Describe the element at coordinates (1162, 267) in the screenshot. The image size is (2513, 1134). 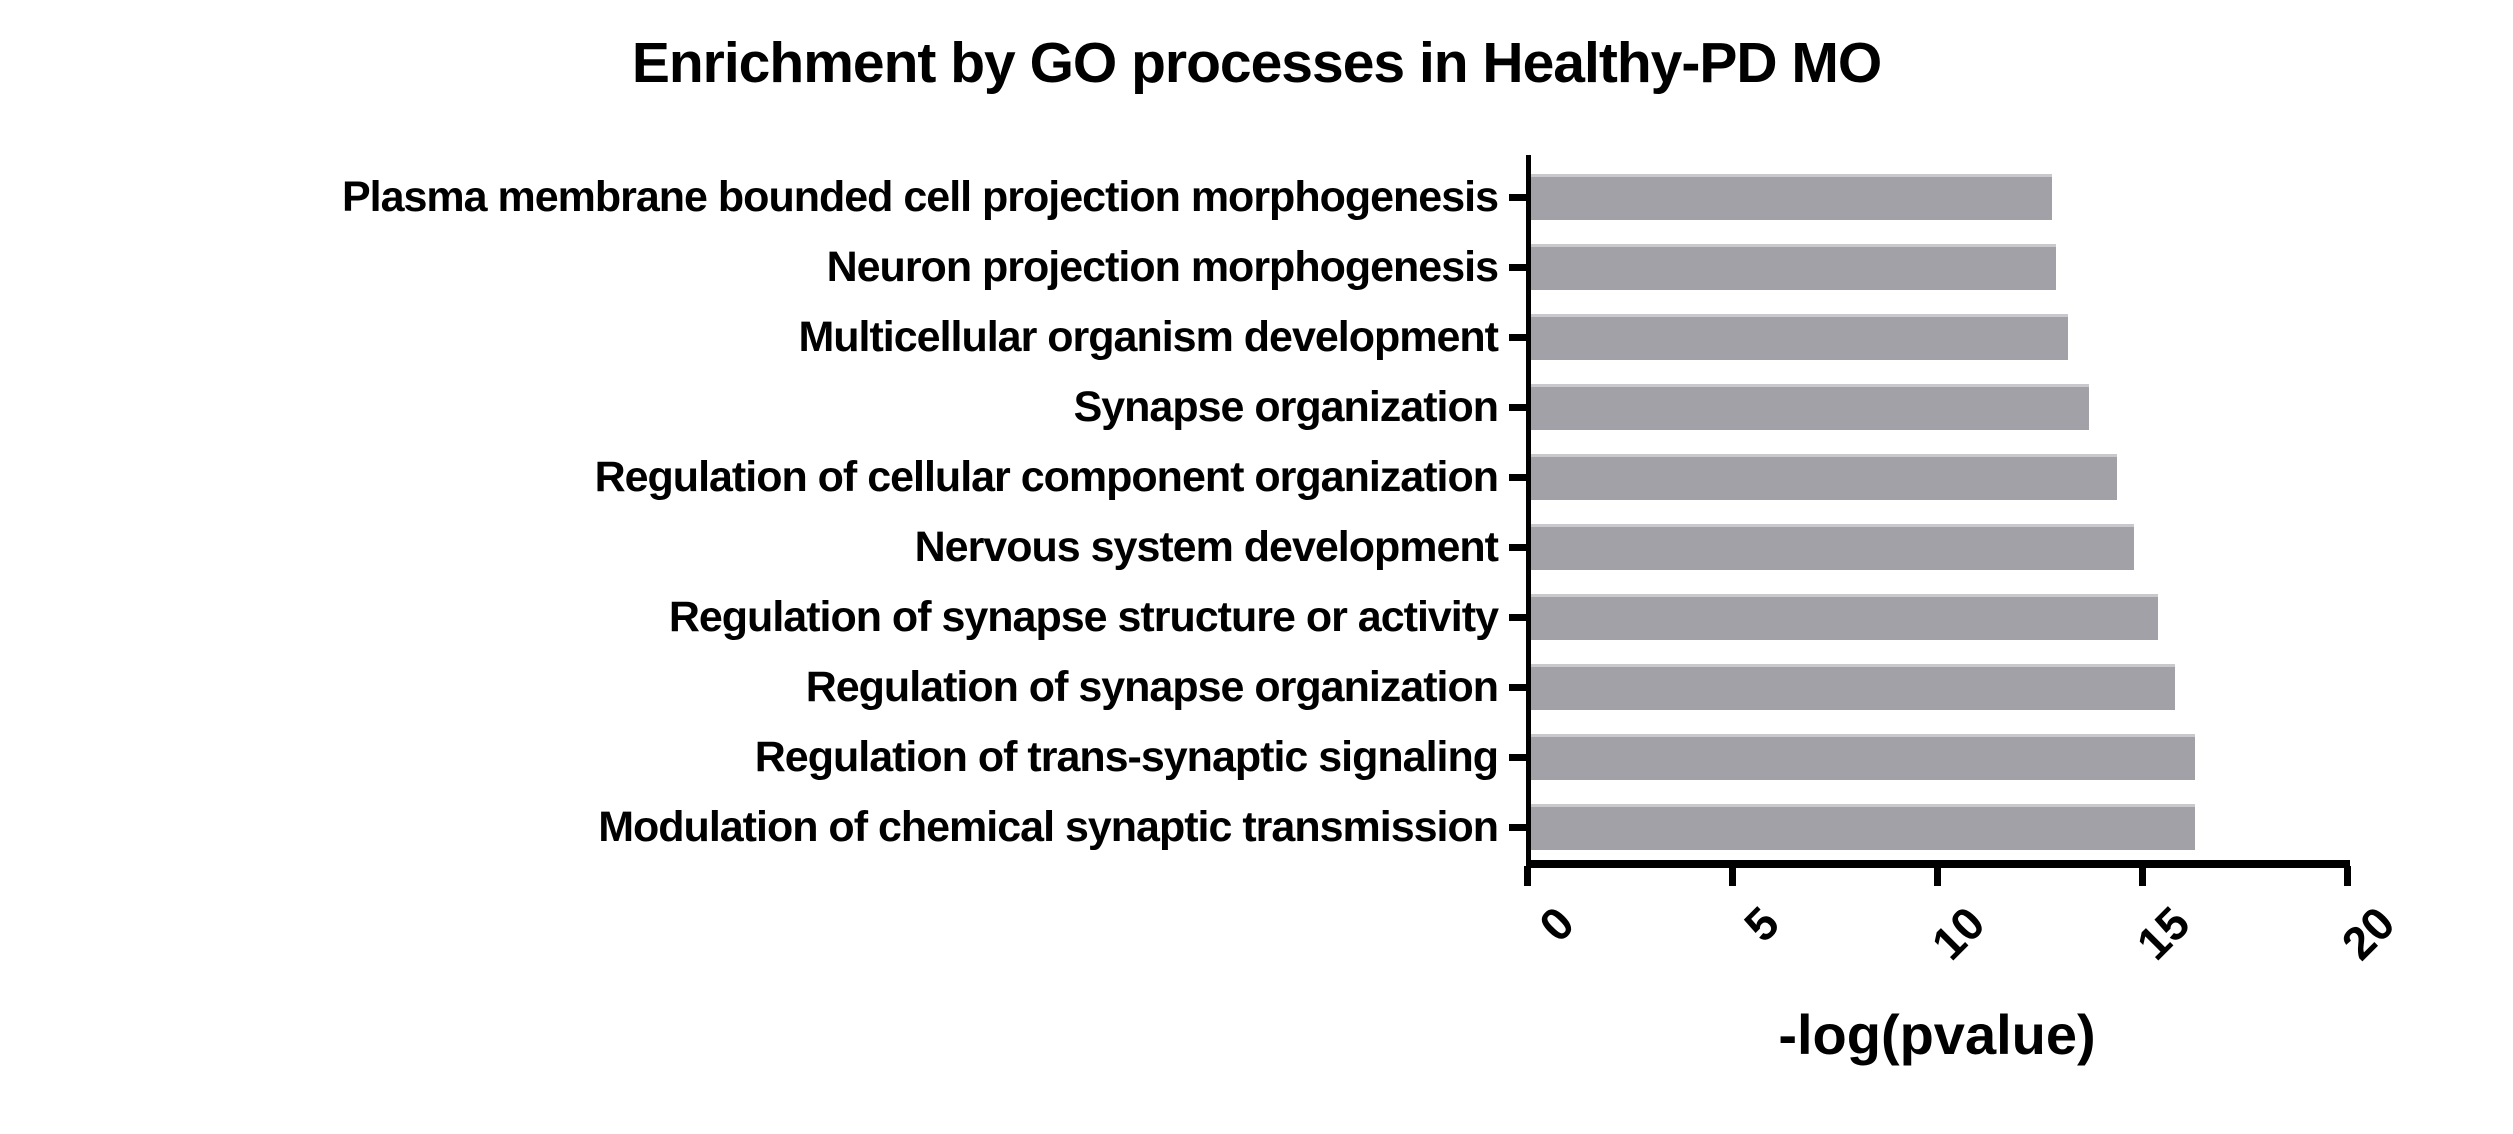
I see `category-label: Neuron projection morphogenesis` at that location.